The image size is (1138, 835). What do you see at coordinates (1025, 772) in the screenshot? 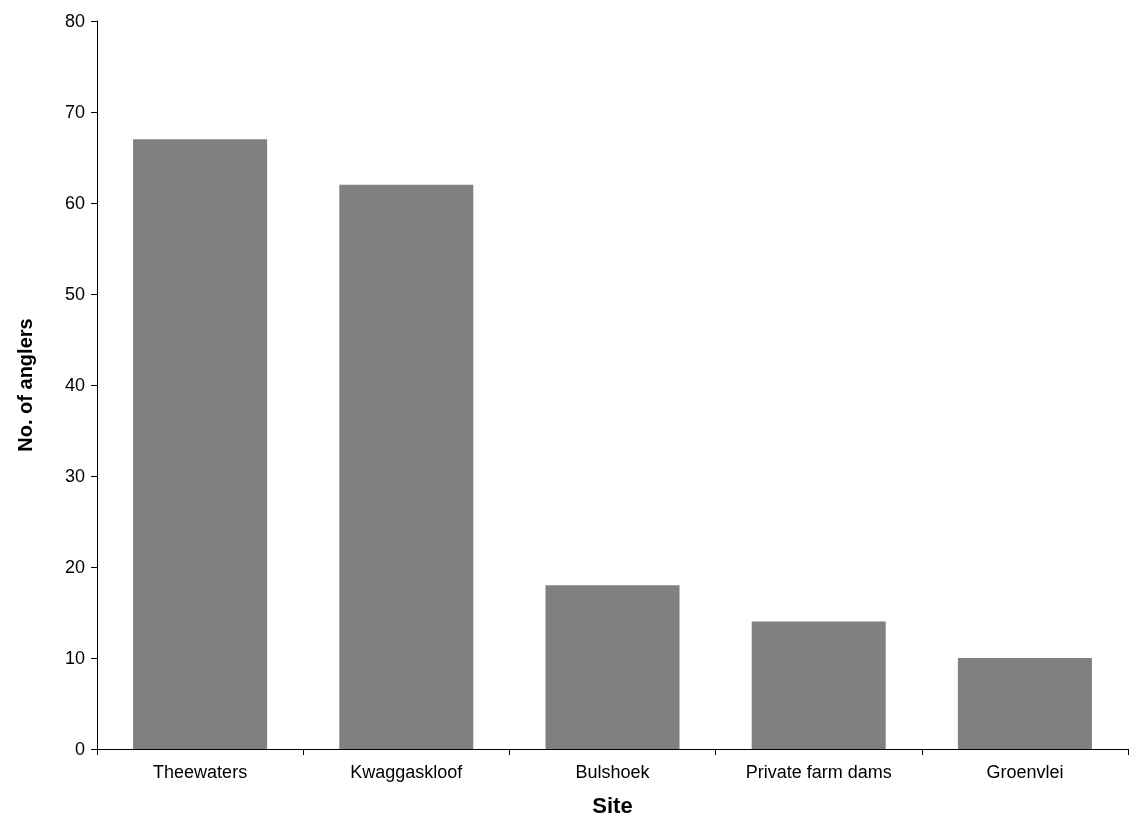
I see `x-tick-label: Groenvlei` at bounding box center [1025, 772].